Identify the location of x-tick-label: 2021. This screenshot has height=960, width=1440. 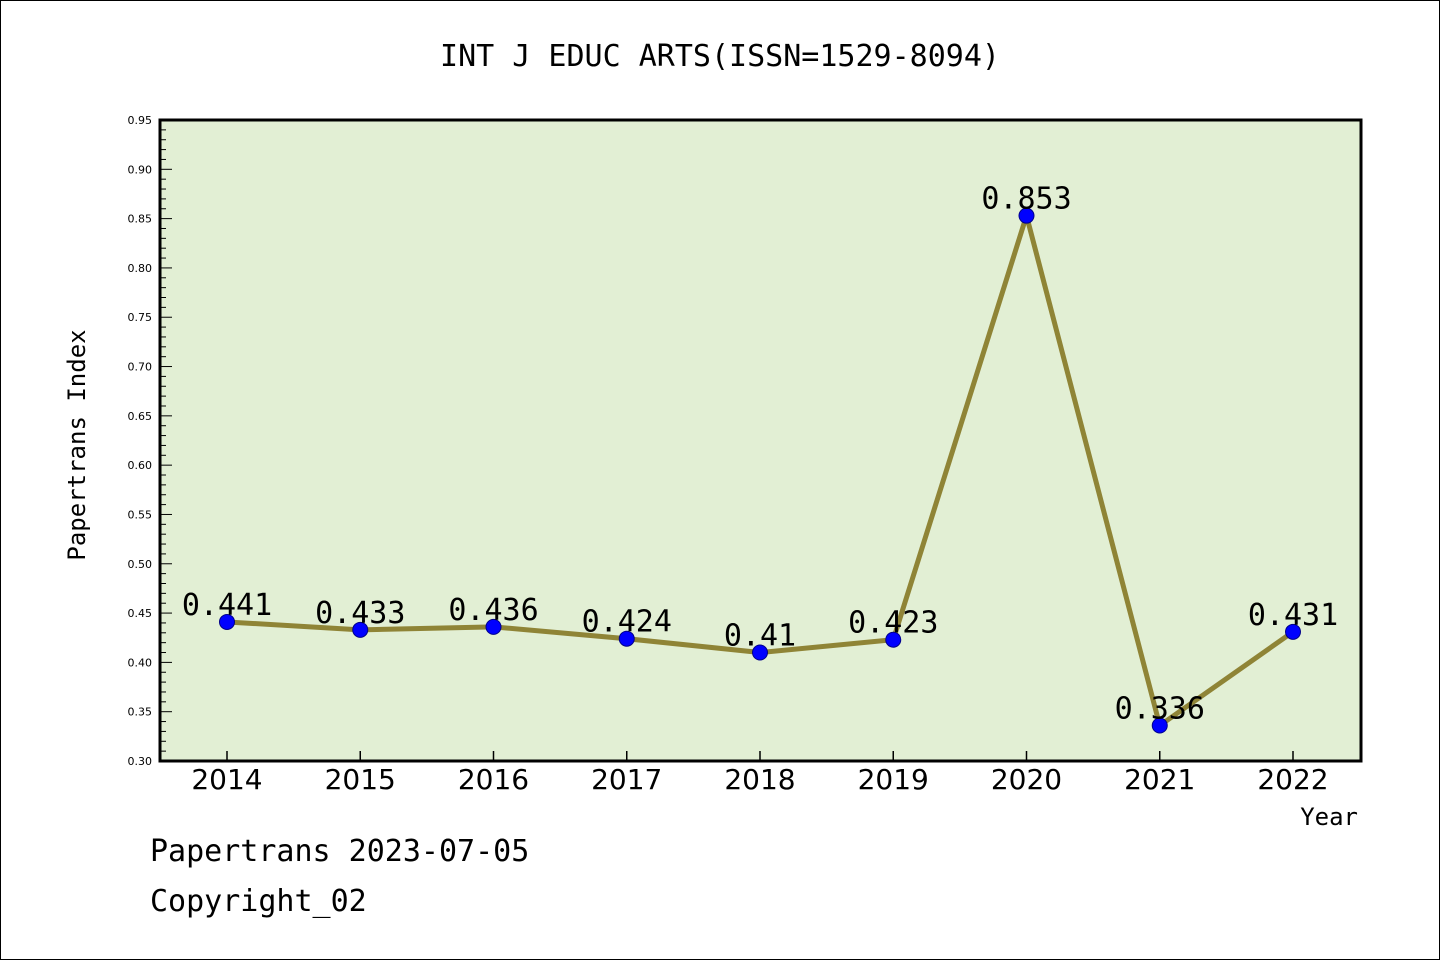
(1159, 779).